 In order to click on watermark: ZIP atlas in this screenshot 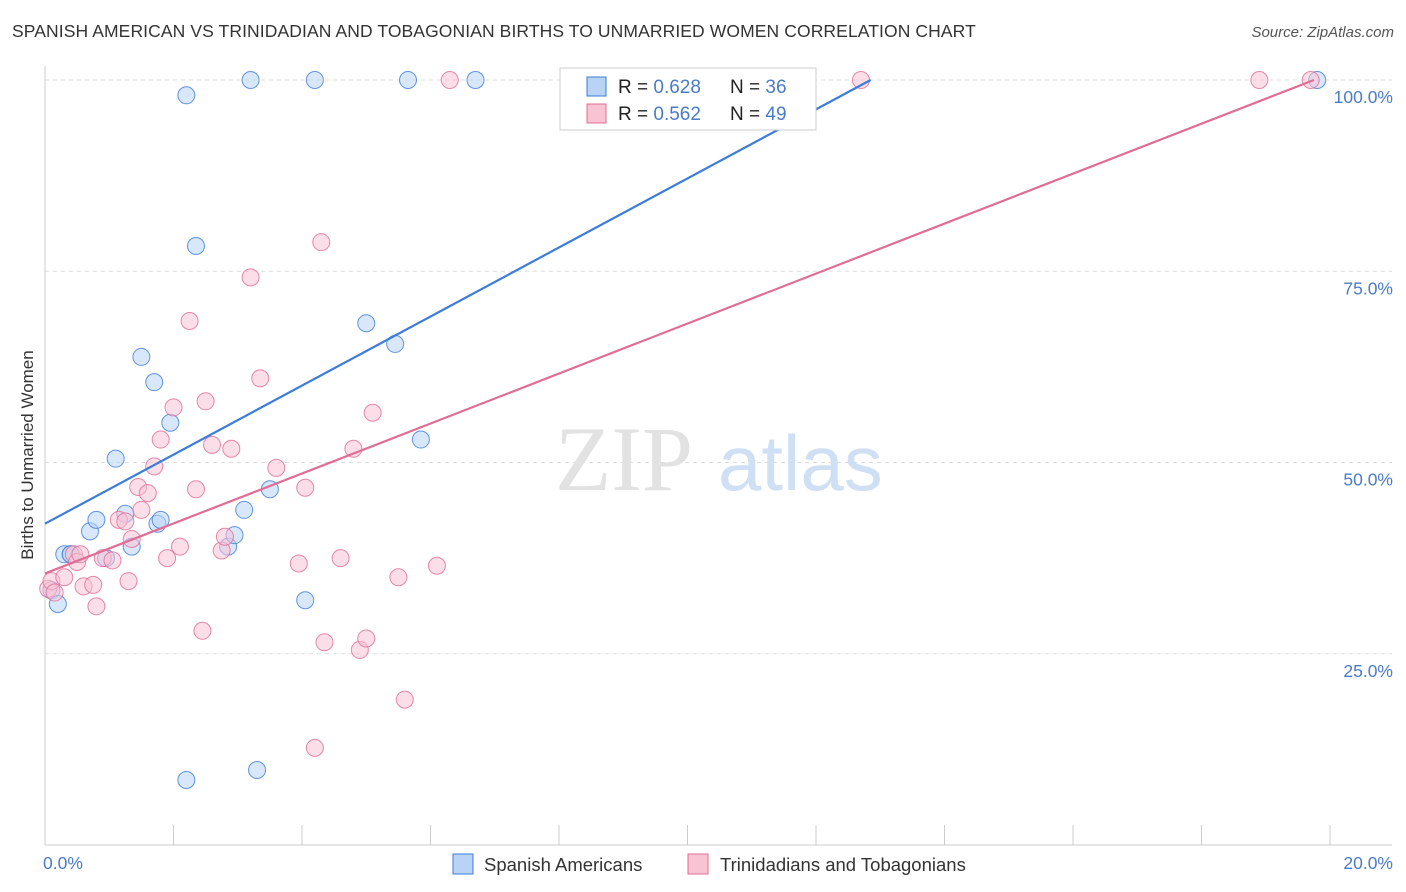, I will do `click(719, 459)`.